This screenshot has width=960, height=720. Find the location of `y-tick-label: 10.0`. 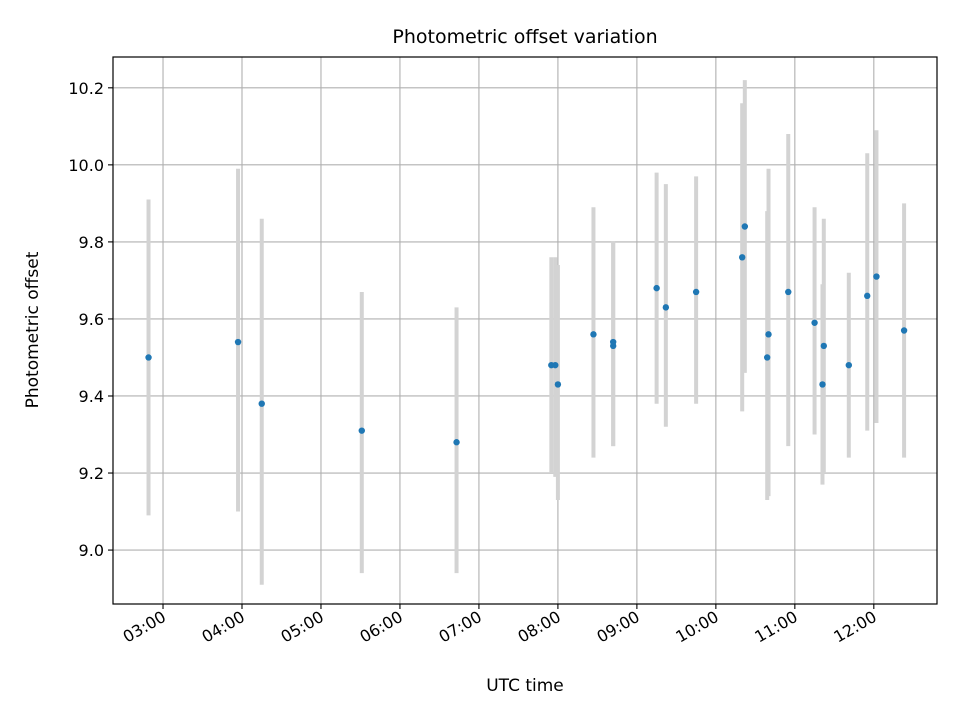

y-tick-label: 10.0 is located at coordinates (86, 165).